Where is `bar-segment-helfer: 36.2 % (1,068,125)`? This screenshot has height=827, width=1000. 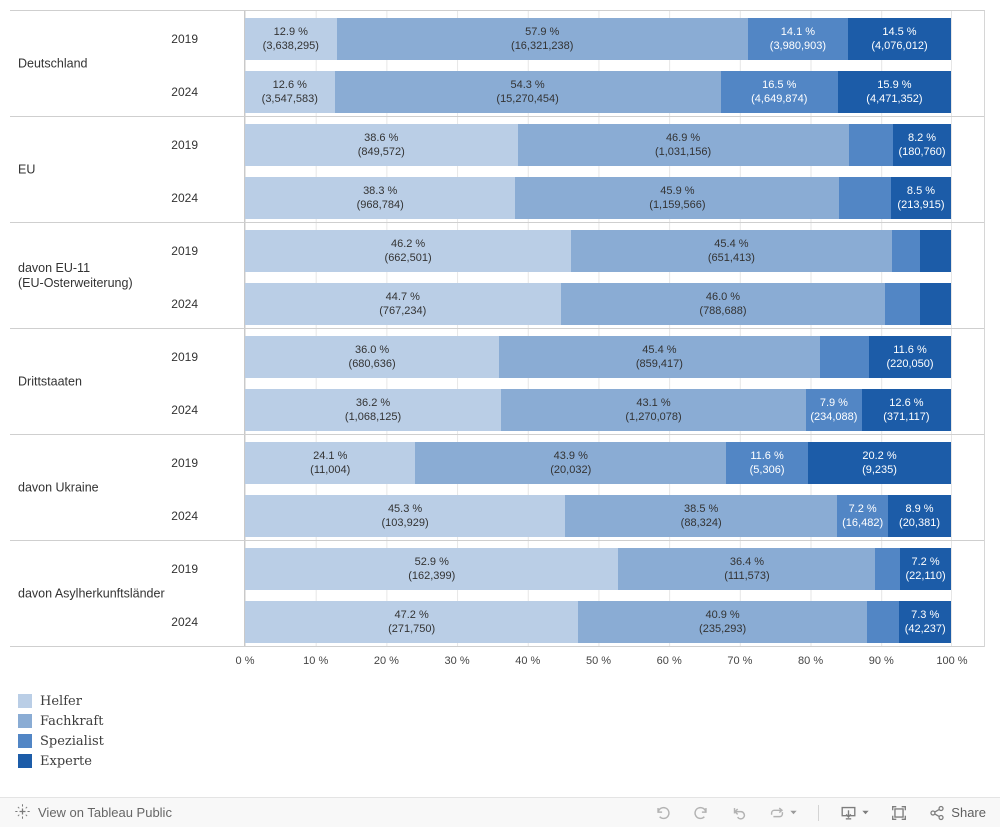 bar-segment-helfer: 36.2 % (1,068,125) is located at coordinates (373, 410).